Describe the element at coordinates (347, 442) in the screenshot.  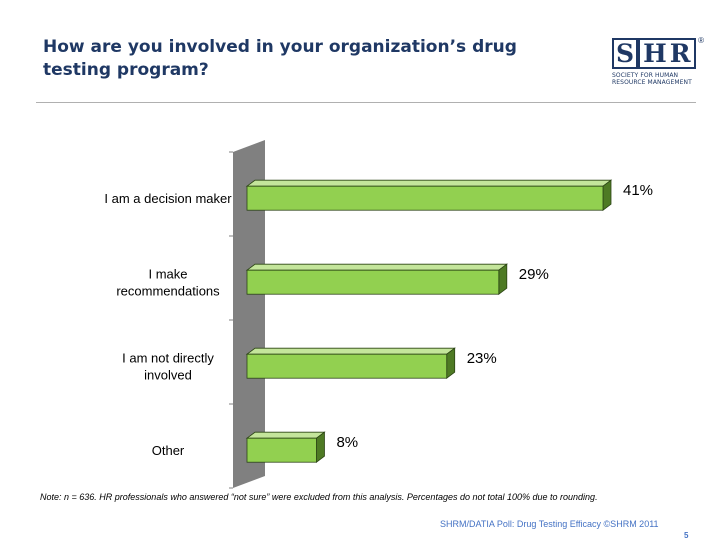
I see `data-label: 8%` at that location.